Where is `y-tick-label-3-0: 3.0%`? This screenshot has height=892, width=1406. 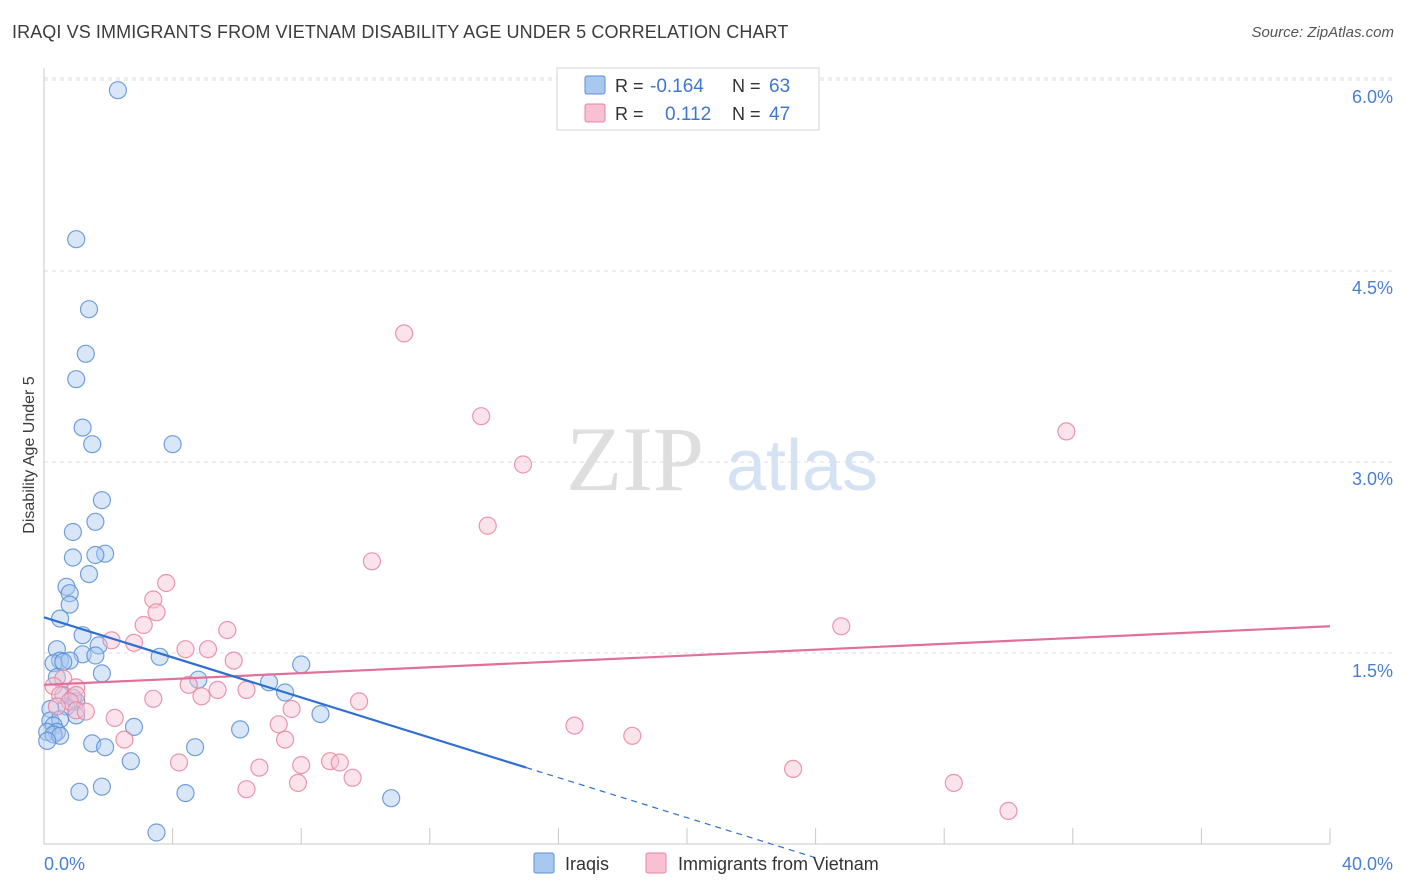
y-tick-label-3-0: 3.0% is located at coordinates (1372, 479).